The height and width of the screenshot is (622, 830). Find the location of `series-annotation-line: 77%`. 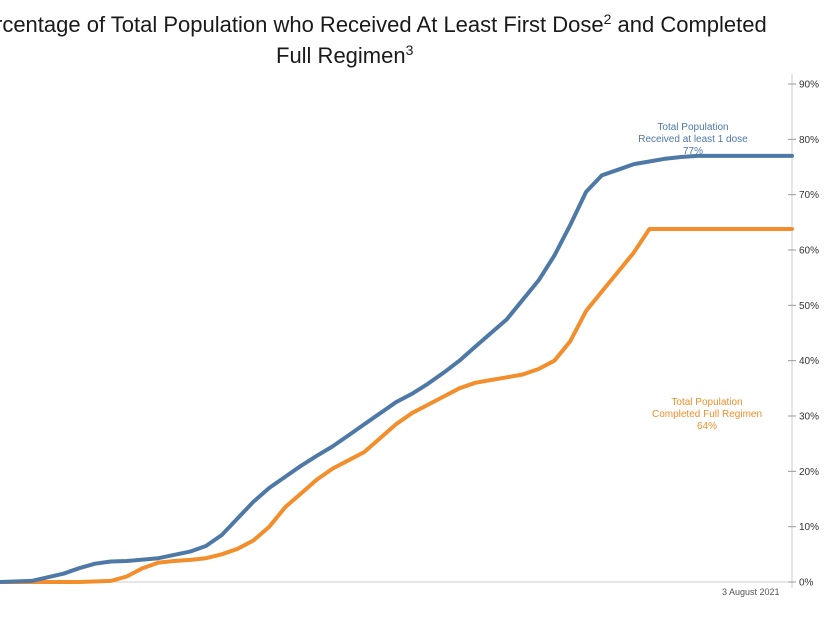

series-annotation-line: 77% is located at coordinates (693, 151).